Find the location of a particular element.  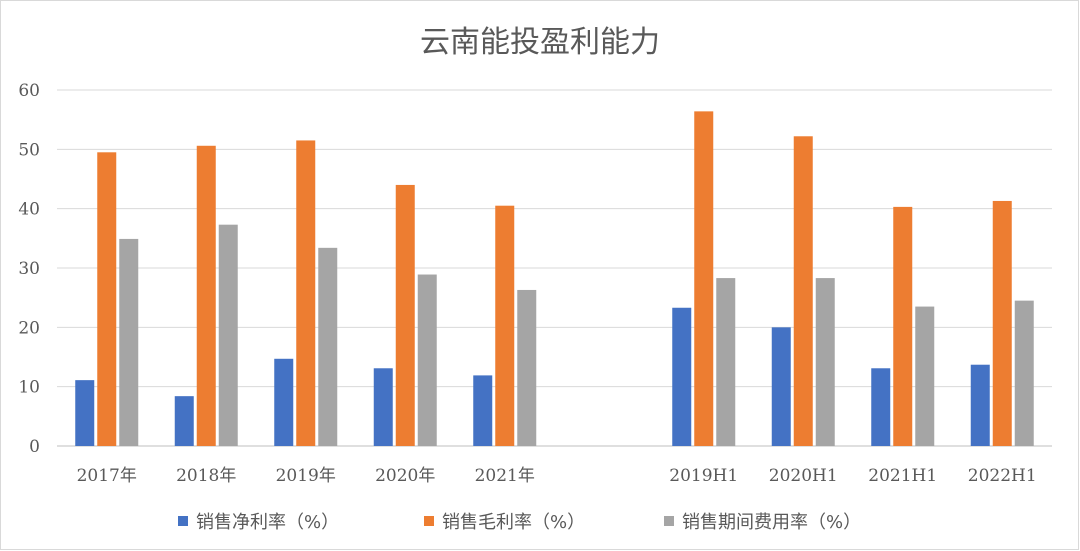

y-tick-label: 60 is located at coordinates (29, 91).